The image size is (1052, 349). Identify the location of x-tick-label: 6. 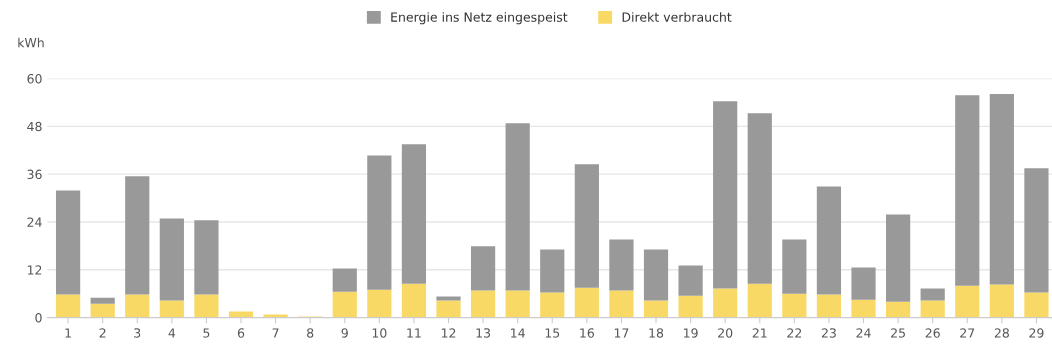
(241, 333).